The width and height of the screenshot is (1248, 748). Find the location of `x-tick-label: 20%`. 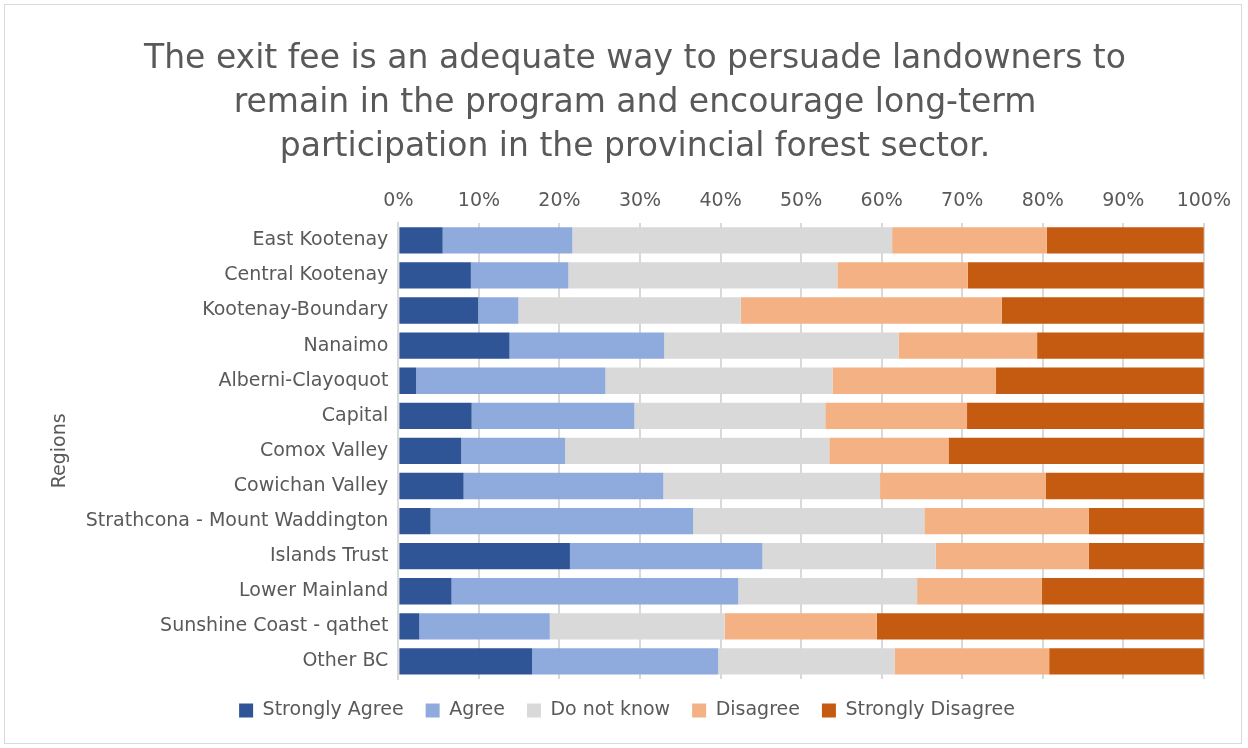

x-tick-label: 20% is located at coordinates (559, 199).